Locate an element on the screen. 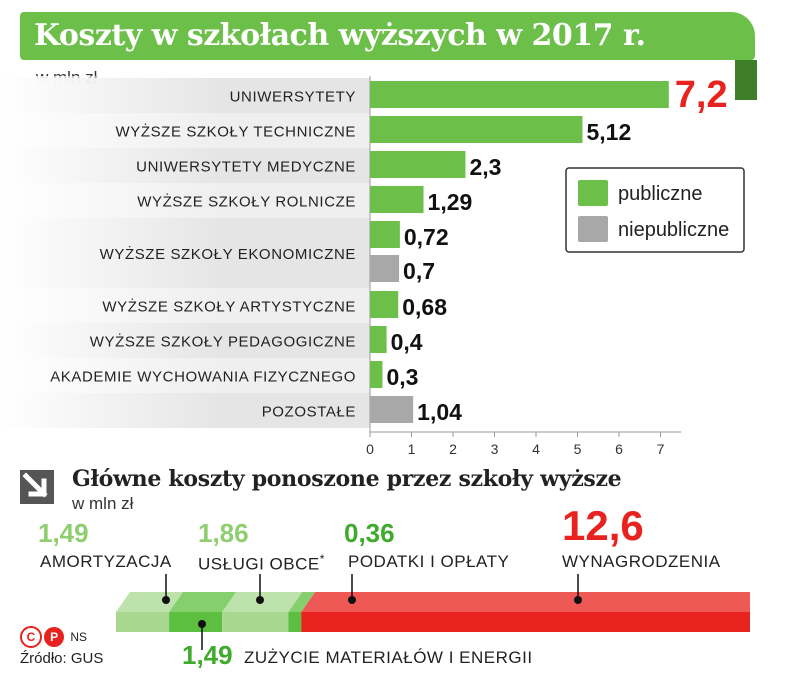 This screenshot has height=689, width=788. category-label: WYŻSZE SZKOŁY EKONOMICZNE is located at coordinates (228, 254).